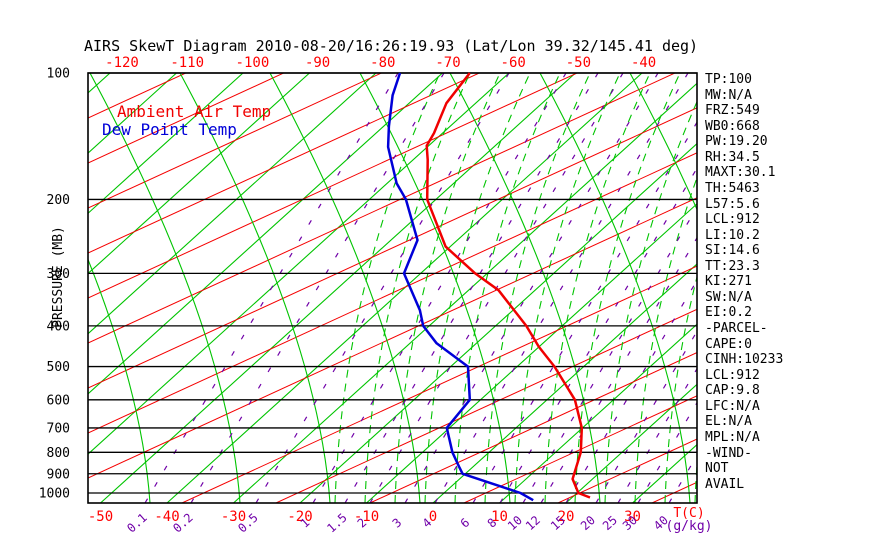  Describe the element at coordinates (728, 95) in the screenshot. I see `stat-item: MW:N/A` at that location.